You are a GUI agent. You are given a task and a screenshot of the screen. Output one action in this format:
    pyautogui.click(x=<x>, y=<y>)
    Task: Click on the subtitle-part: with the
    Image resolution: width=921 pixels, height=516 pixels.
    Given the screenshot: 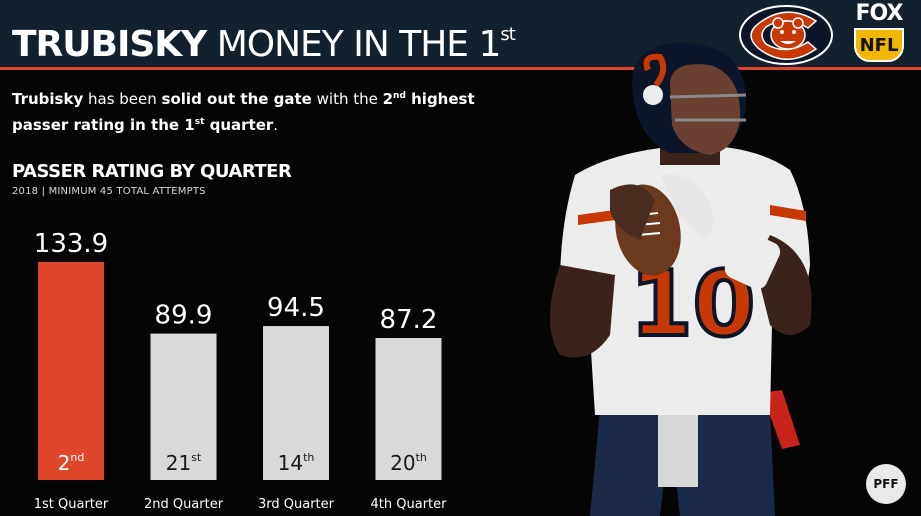 What is the action you would take?
    pyautogui.click(x=347, y=99)
    